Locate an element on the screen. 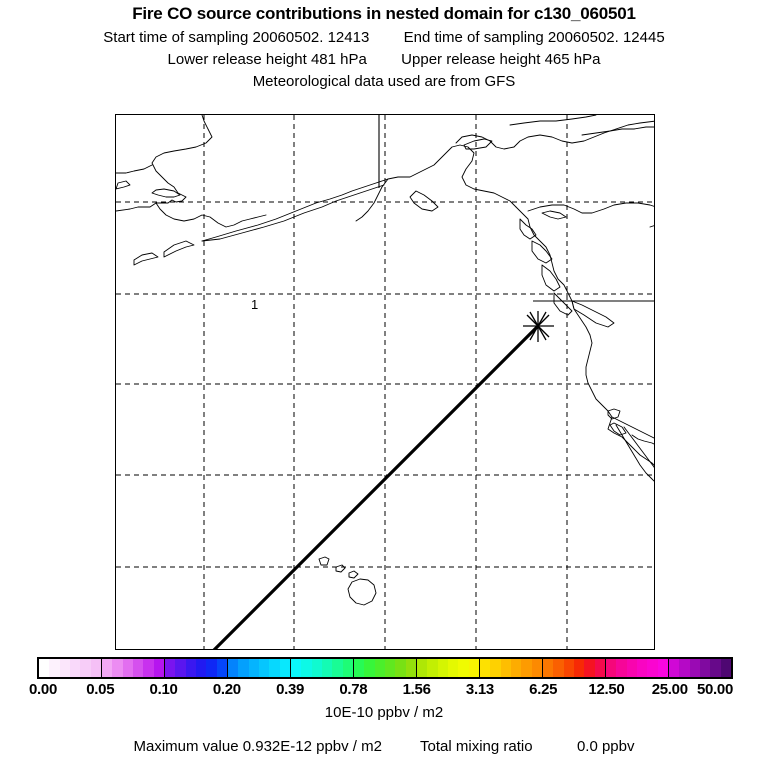  start-time-label: Start time of sampling 20060502. 12413 is located at coordinates (236, 37).